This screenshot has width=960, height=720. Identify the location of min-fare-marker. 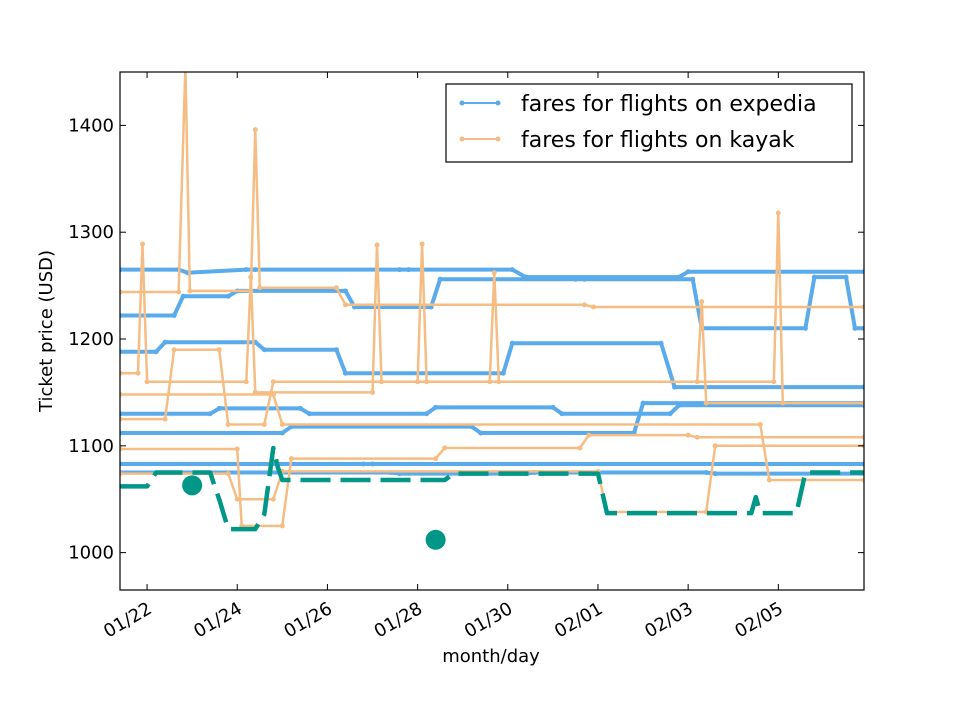
(435, 539).